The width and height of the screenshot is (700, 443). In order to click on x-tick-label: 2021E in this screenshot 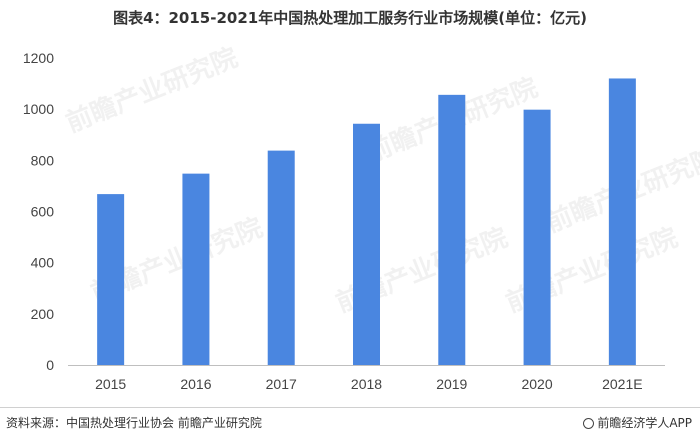, I will do `click(622, 384)`.